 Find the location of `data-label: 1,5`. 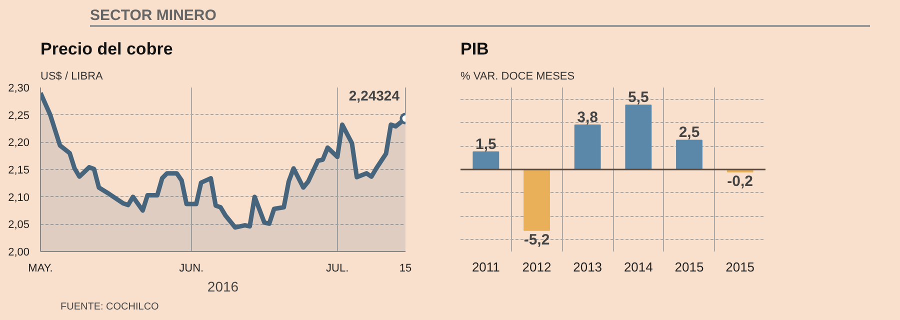

data-label: 1,5 is located at coordinates (485, 144).